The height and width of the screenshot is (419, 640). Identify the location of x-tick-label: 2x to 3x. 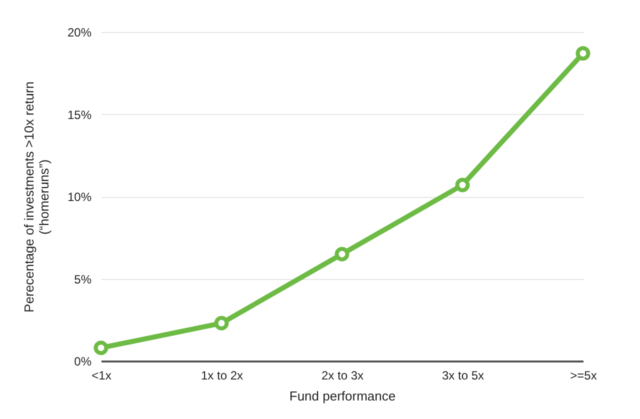
(342, 375).